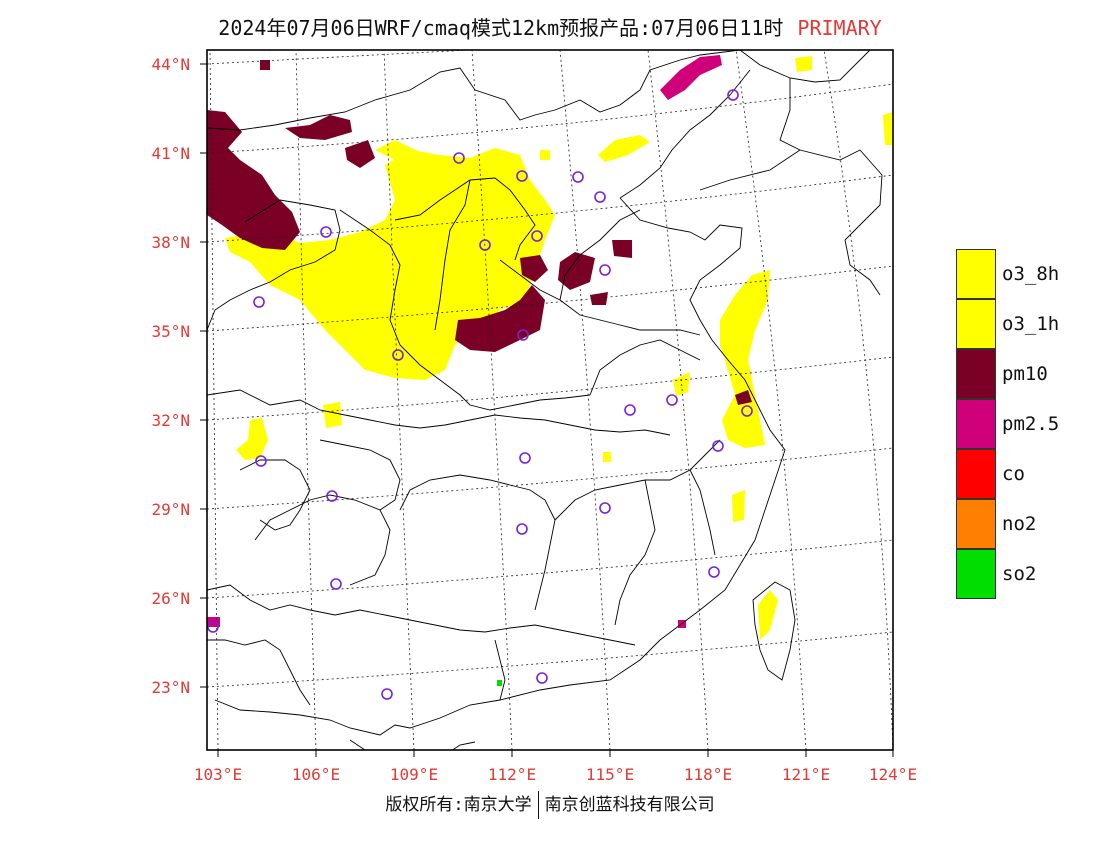 This screenshot has height=850, width=1100. I want to click on copyright-right: 南京创蓝科技有限公司, so click(629, 805).